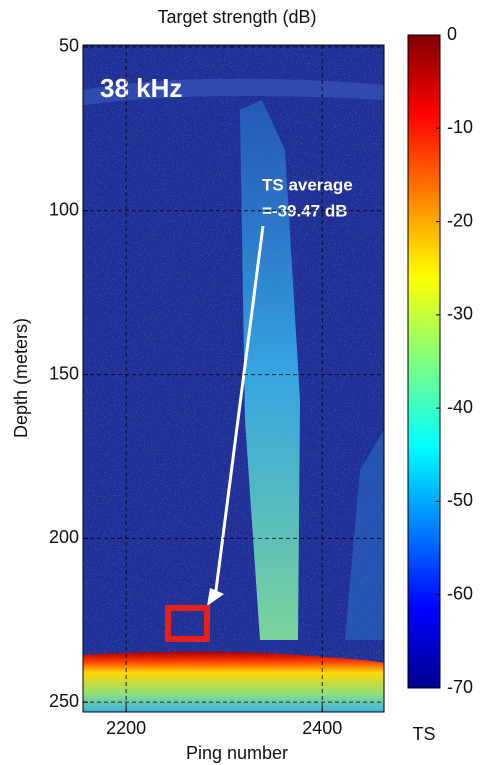 The height and width of the screenshot is (765, 494). Describe the element at coordinates (423, 734) in the screenshot. I see `colorbar-label: TS` at that location.